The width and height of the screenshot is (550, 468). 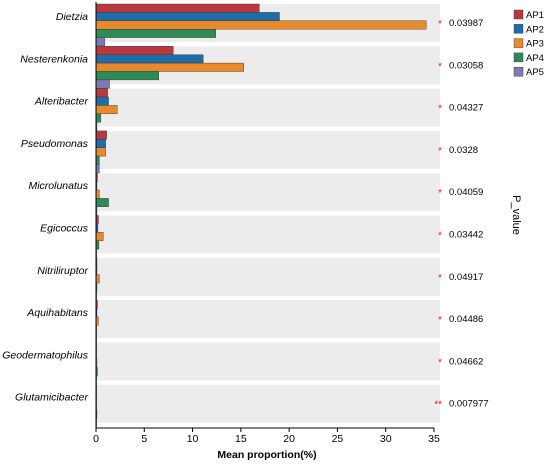 I want to click on p-value-label: 0.03987, so click(x=466, y=23).